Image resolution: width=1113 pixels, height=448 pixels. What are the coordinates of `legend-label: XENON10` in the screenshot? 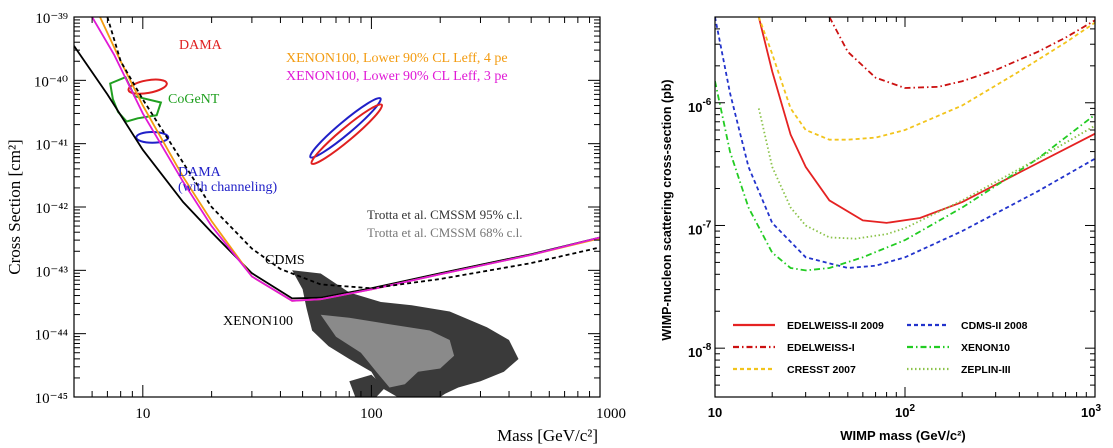 It's located at (985, 348).